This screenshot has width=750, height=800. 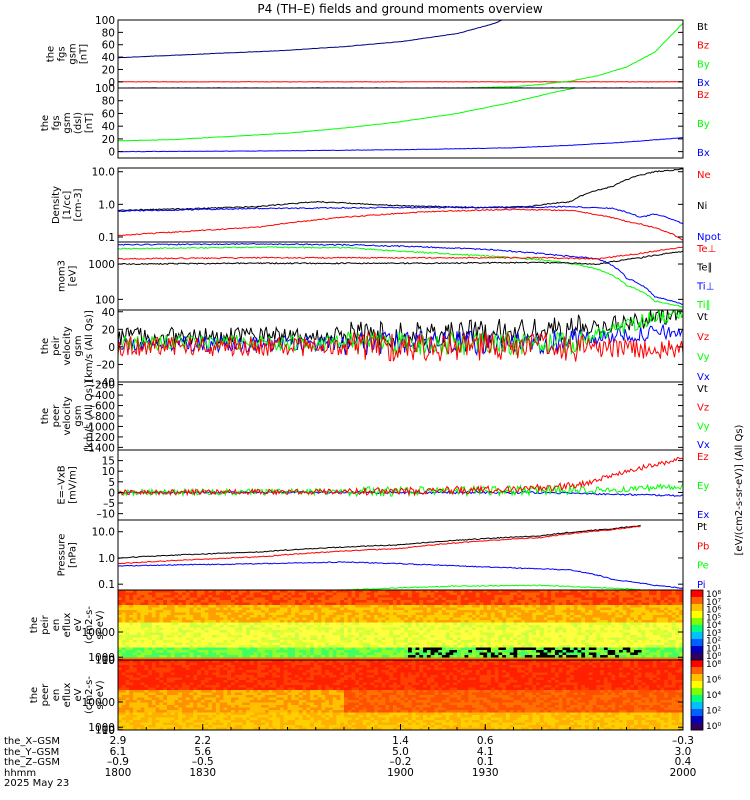 What do you see at coordinates (379, 541) in the screenshot?
I see `series-Pt` at bounding box center [379, 541].